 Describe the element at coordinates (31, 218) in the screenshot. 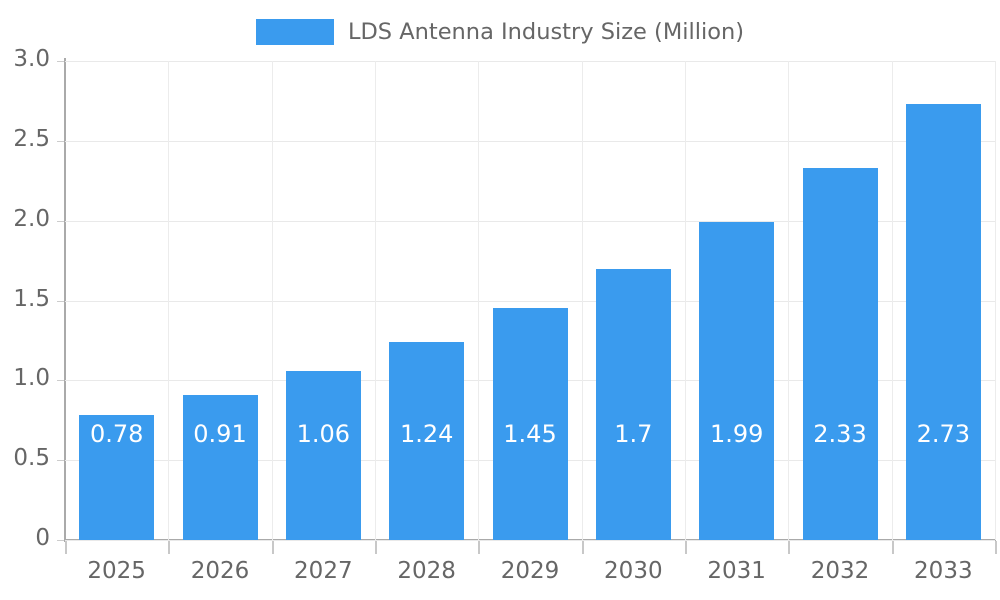

I see `y-axis-tick-label: 2.0` at that location.